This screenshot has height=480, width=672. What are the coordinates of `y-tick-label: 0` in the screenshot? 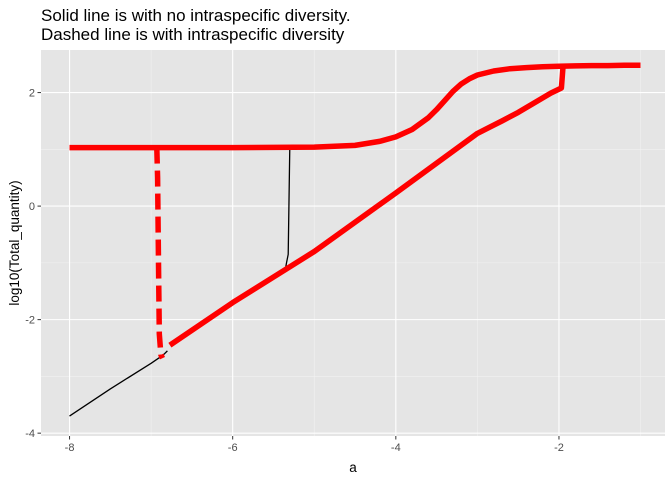 It's located at (32, 207).